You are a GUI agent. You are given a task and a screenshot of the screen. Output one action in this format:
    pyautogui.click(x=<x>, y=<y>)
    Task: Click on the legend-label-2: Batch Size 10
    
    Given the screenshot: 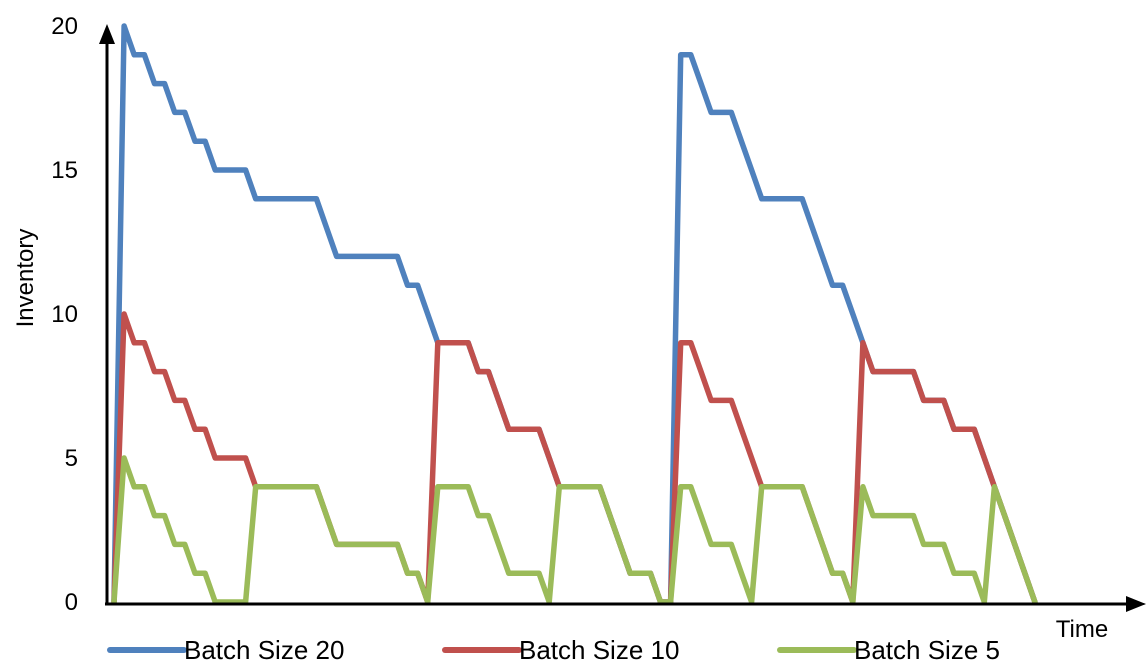 What is the action you would take?
    pyautogui.click(x=599, y=650)
    